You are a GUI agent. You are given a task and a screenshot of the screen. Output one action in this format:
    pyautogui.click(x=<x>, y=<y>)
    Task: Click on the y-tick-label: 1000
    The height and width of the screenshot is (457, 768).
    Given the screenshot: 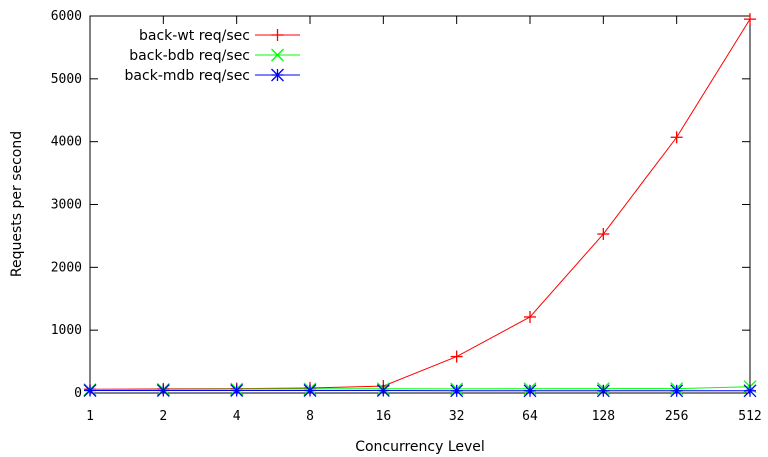 What is the action you would take?
    pyautogui.click(x=66, y=330)
    